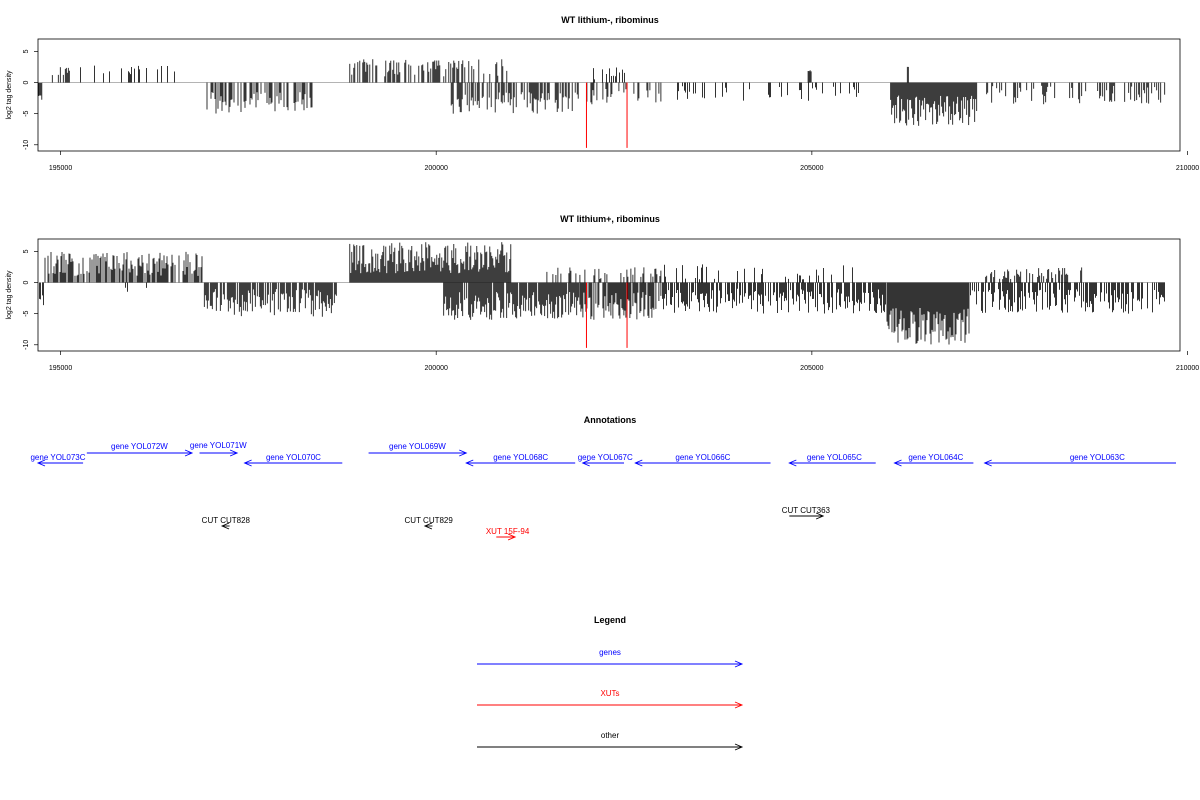 The height and width of the screenshot is (800, 1200). I want to click on annotations-title: Annotations, so click(610, 420).